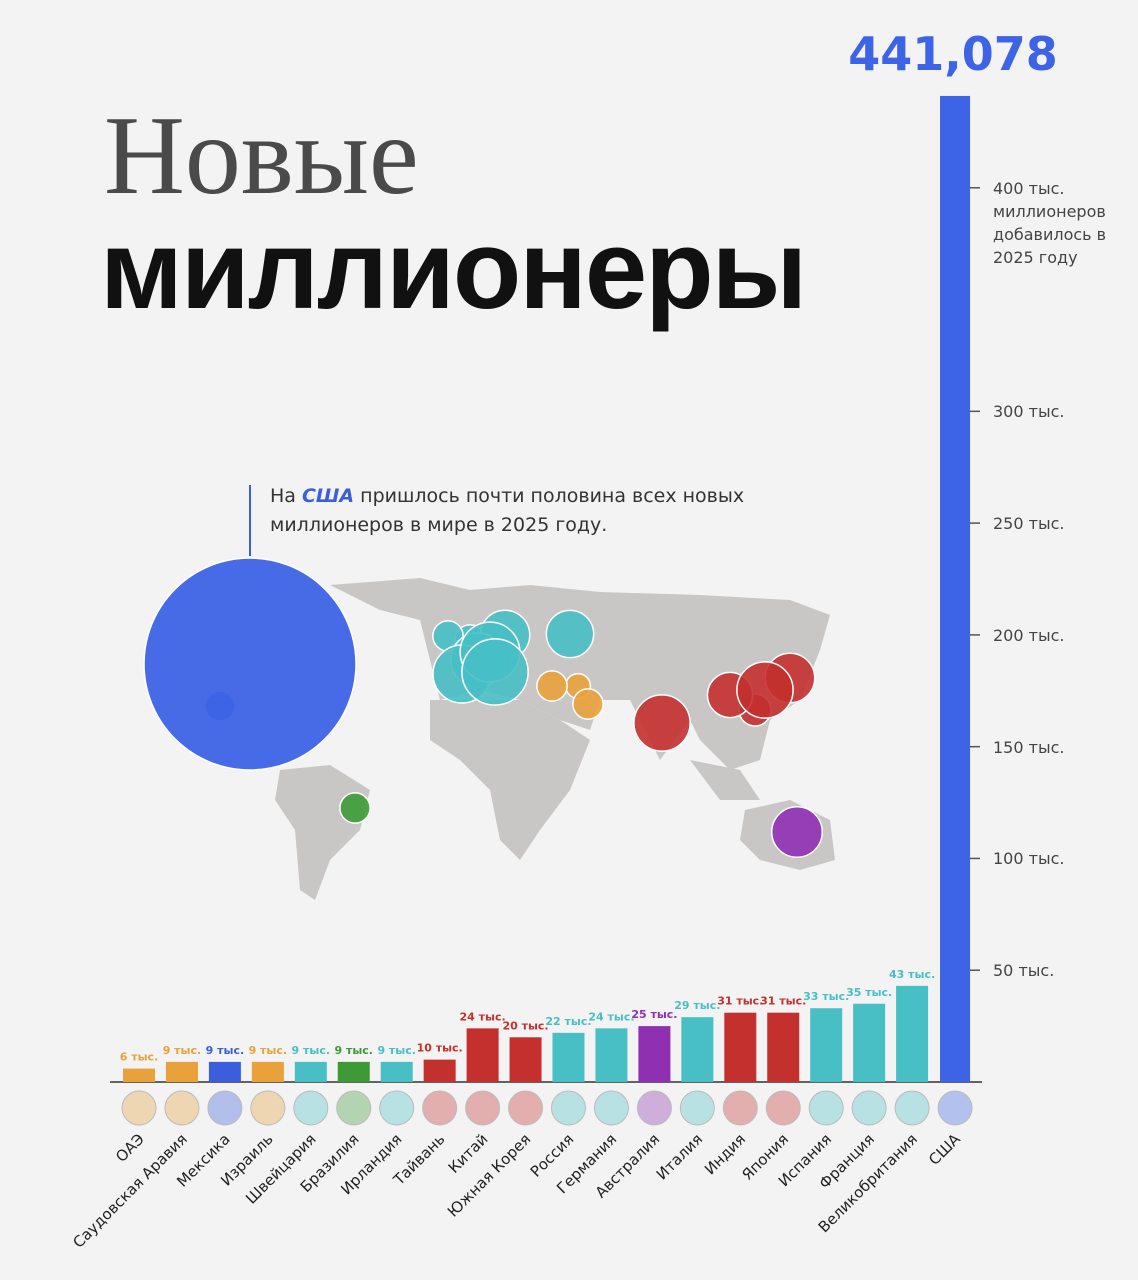  What do you see at coordinates (1024, 971) in the screenshot?
I see `y-tick-label: 50 тыс.` at bounding box center [1024, 971].